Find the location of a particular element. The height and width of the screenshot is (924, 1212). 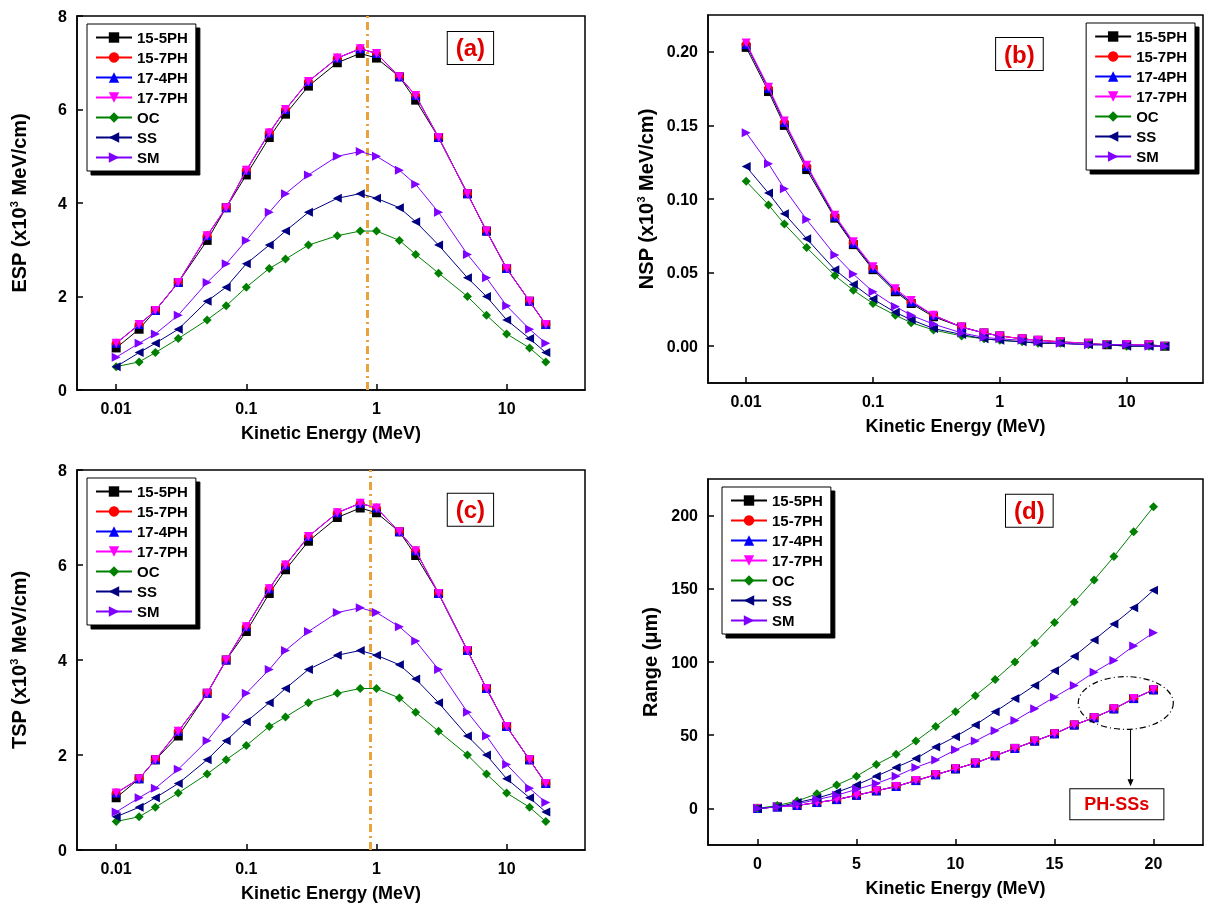

annotation: (c) is located at coordinates (470, 510).